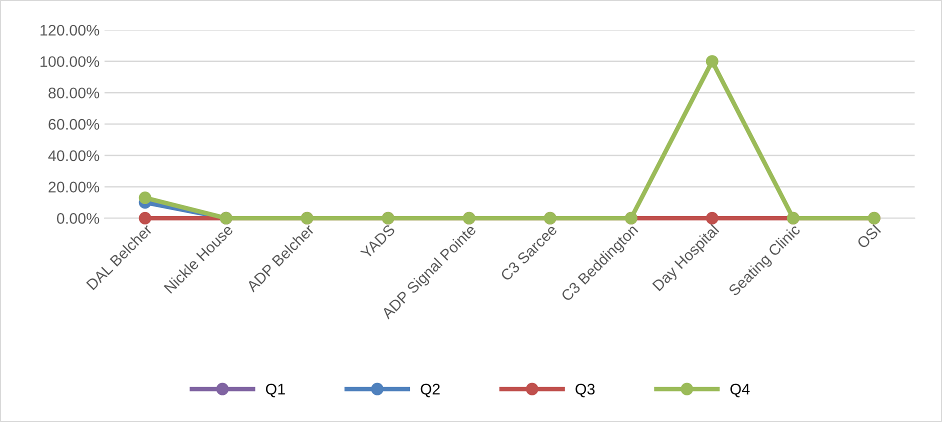 The image size is (942, 422). Describe the element at coordinates (740, 391) in the screenshot. I see `legend-label: Q4` at that location.